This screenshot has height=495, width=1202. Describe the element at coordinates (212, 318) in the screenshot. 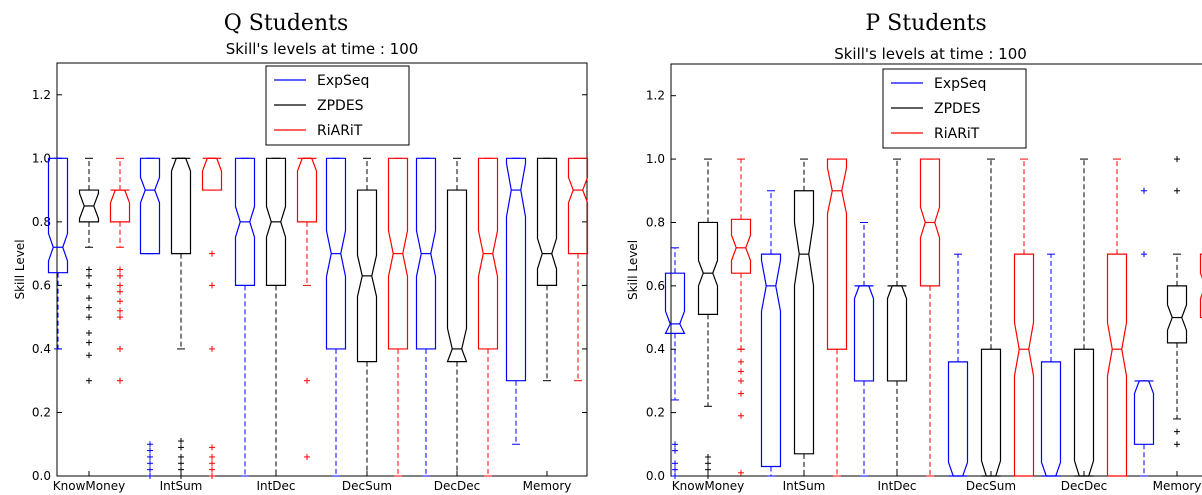

I see `box-riarit-intsum` at that location.